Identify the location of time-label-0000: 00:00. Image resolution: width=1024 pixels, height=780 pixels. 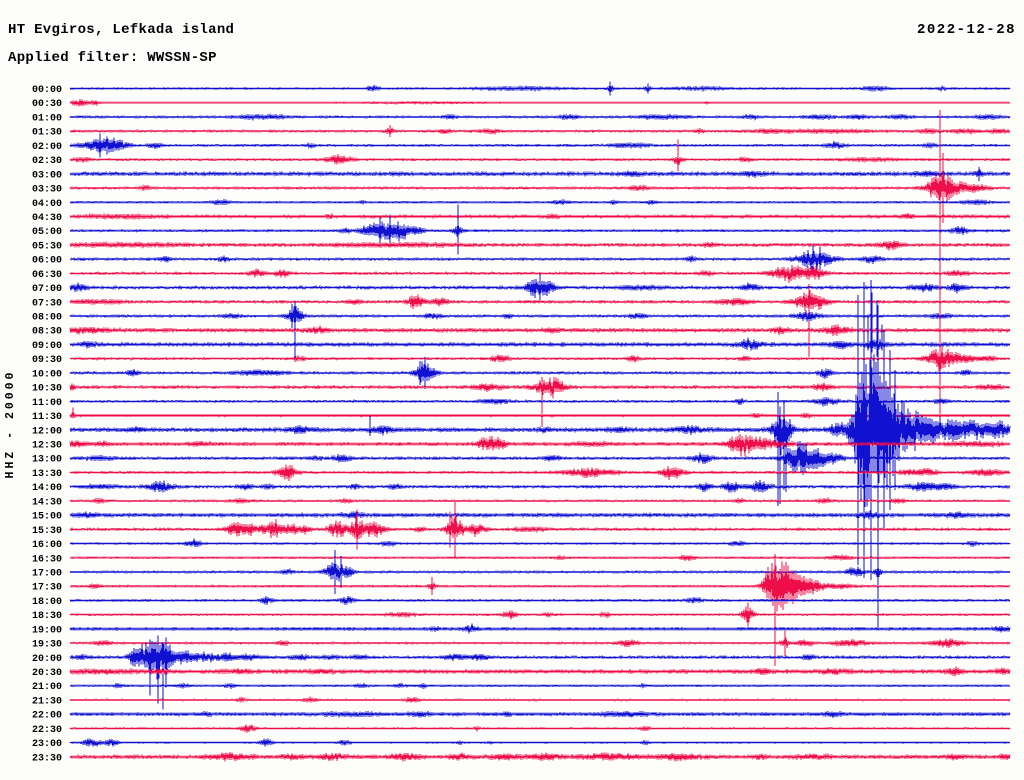
(47, 90).